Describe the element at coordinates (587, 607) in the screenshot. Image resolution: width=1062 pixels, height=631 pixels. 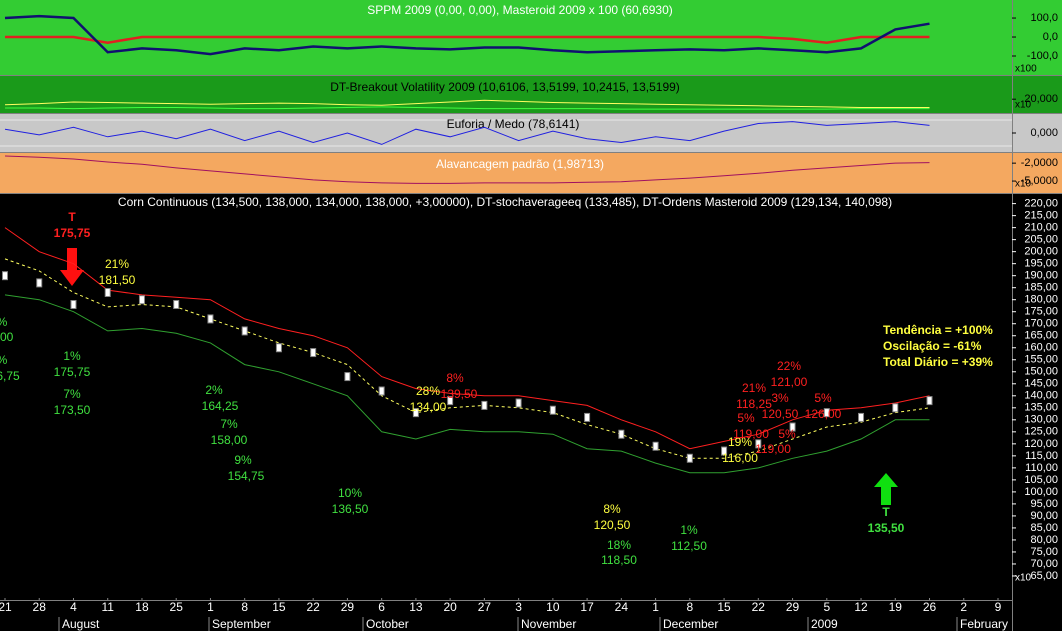
I see `x-tick-label: 17` at that location.